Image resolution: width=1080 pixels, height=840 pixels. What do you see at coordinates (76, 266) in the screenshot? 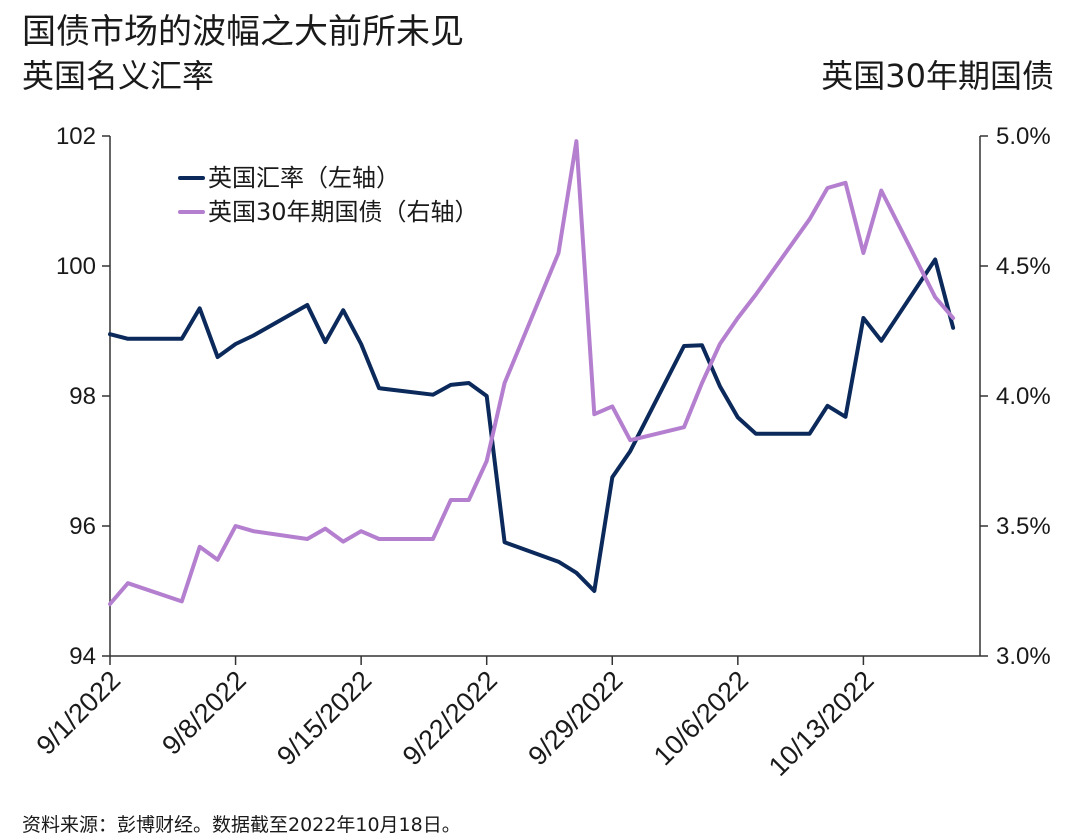
I see `left-tick-label: 100` at bounding box center [76, 266].